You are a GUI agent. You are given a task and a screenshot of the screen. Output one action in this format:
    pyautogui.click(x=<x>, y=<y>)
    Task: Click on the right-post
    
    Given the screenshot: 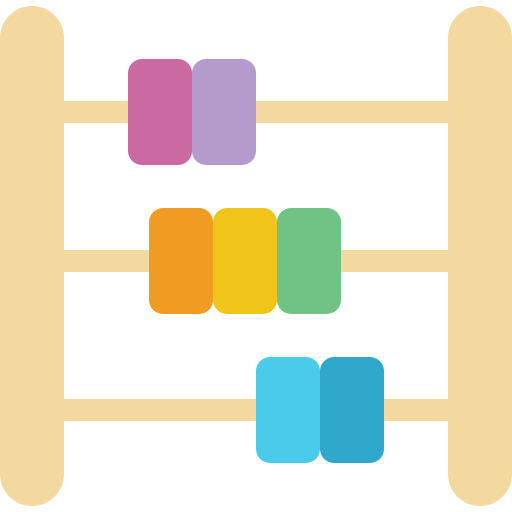 What is the action you would take?
    pyautogui.click(x=480, y=256)
    